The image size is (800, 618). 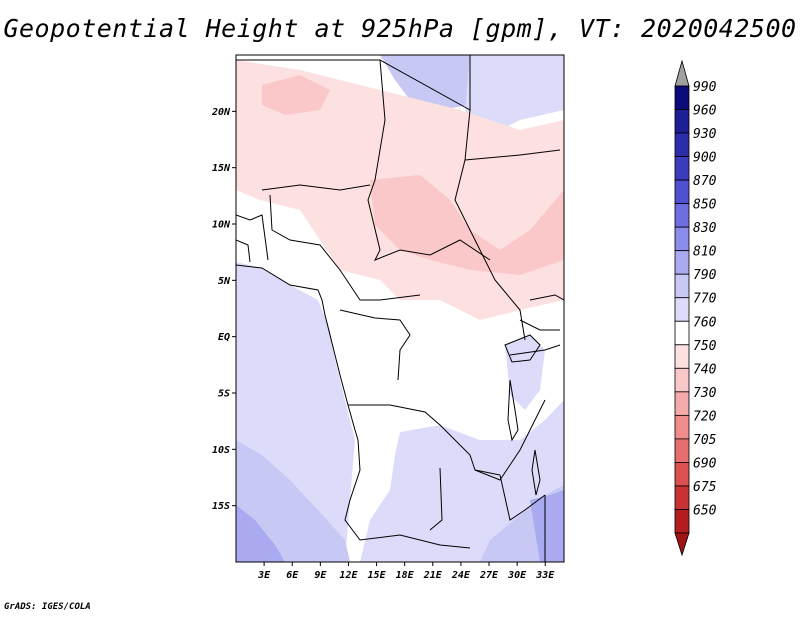 What do you see at coordinates (705, 158) in the screenshot?
I see `colorbar-label: 900` at bounding box center [705, 158].